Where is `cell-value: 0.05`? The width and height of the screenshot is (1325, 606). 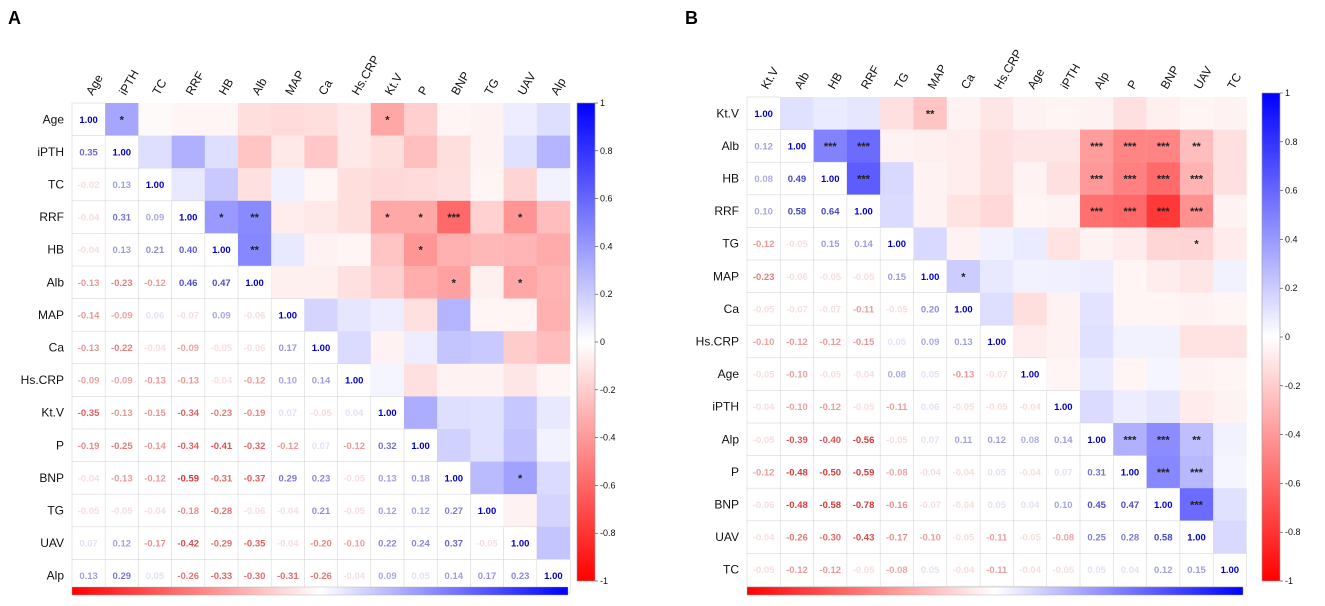
cell-value: 0.05 is located at coordinates (930, 375).